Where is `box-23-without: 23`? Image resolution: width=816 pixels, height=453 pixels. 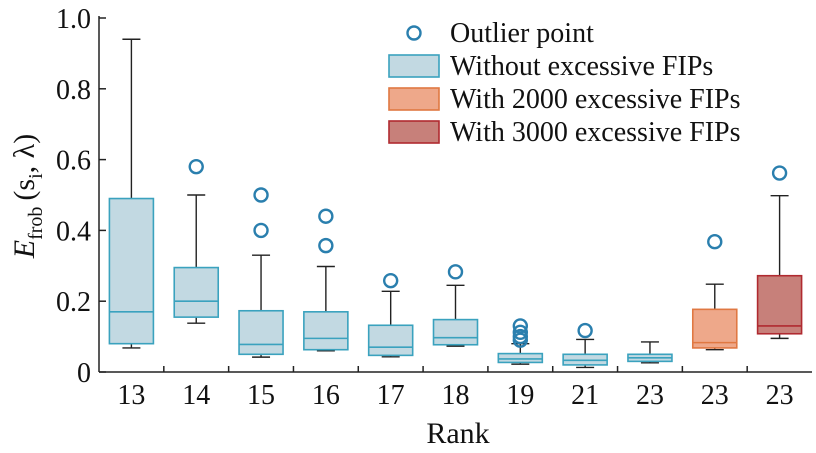
box-23-without: 23 is located at coordinates (650, 376).